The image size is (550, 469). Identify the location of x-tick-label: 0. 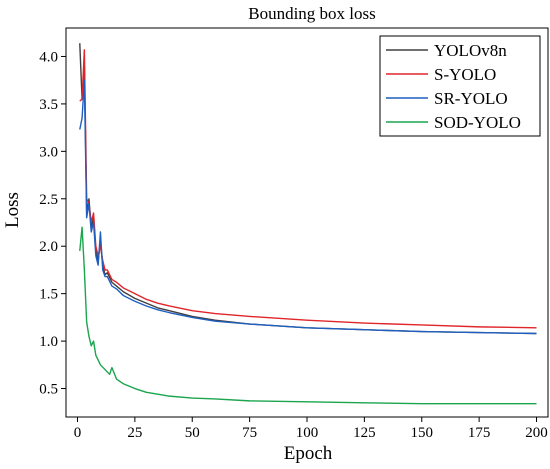
(78, 433).